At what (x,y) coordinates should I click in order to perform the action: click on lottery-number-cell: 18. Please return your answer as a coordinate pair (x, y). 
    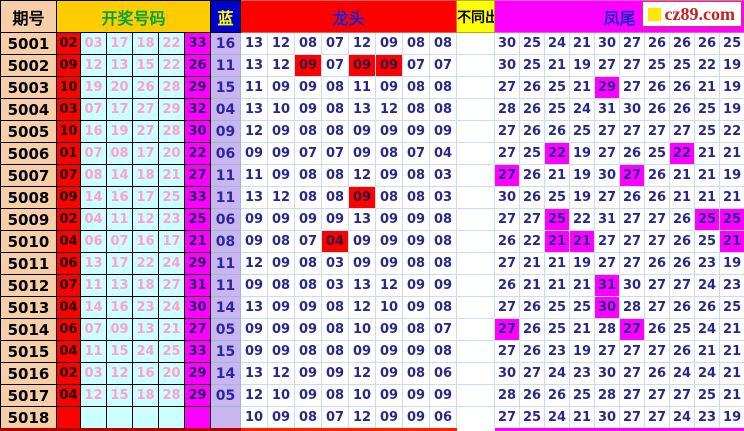
    Looking at the image, I should click on (146, 286).